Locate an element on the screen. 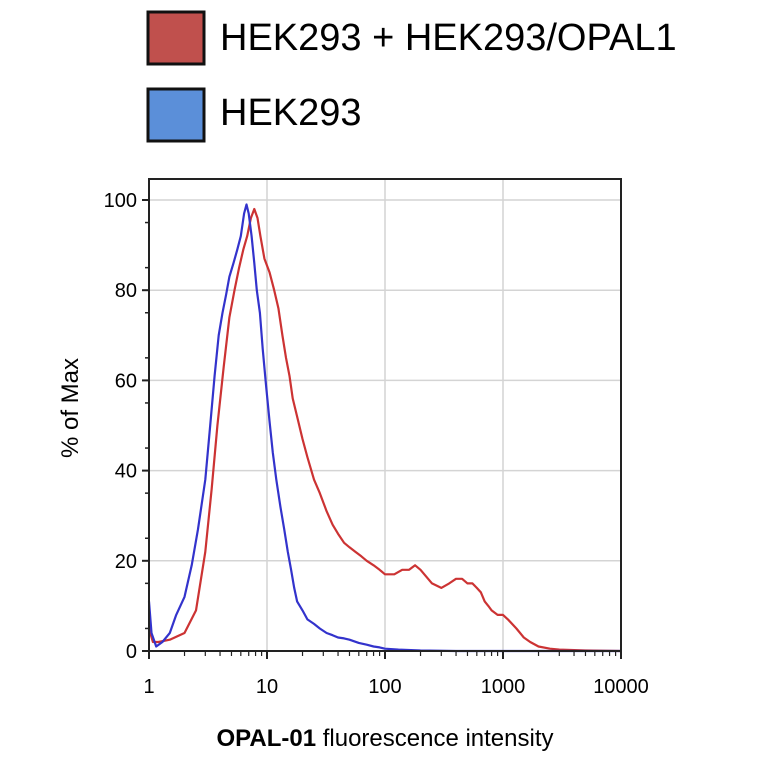 This screenshot has width=764, height=764. x-tick-label-2: 100 is located at coordinates (384, 687).